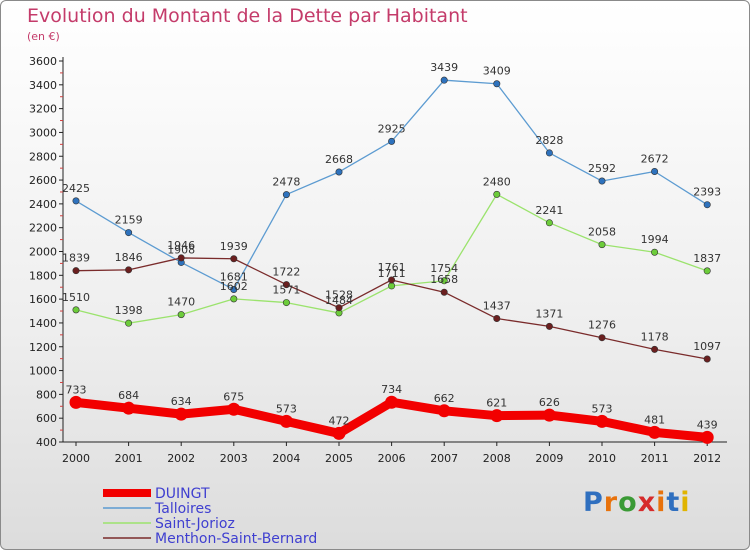  What do you see at coordinates (43, 132) in the screenshot?
I see `y-tick-label: 3000` at bounding box center [43, 132].